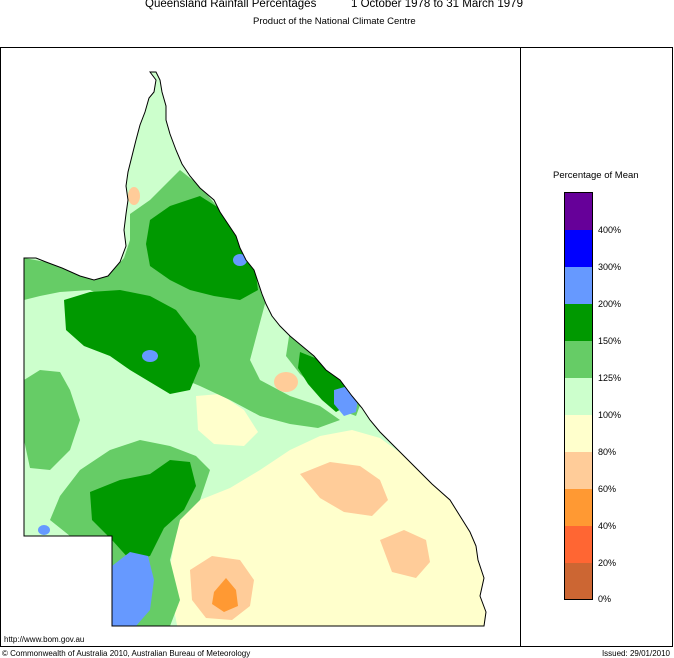  Describe the element at coordinates (334, 21) in the screenshot. I see `map-subtitle: Product of the National Climate Centre` at that location.